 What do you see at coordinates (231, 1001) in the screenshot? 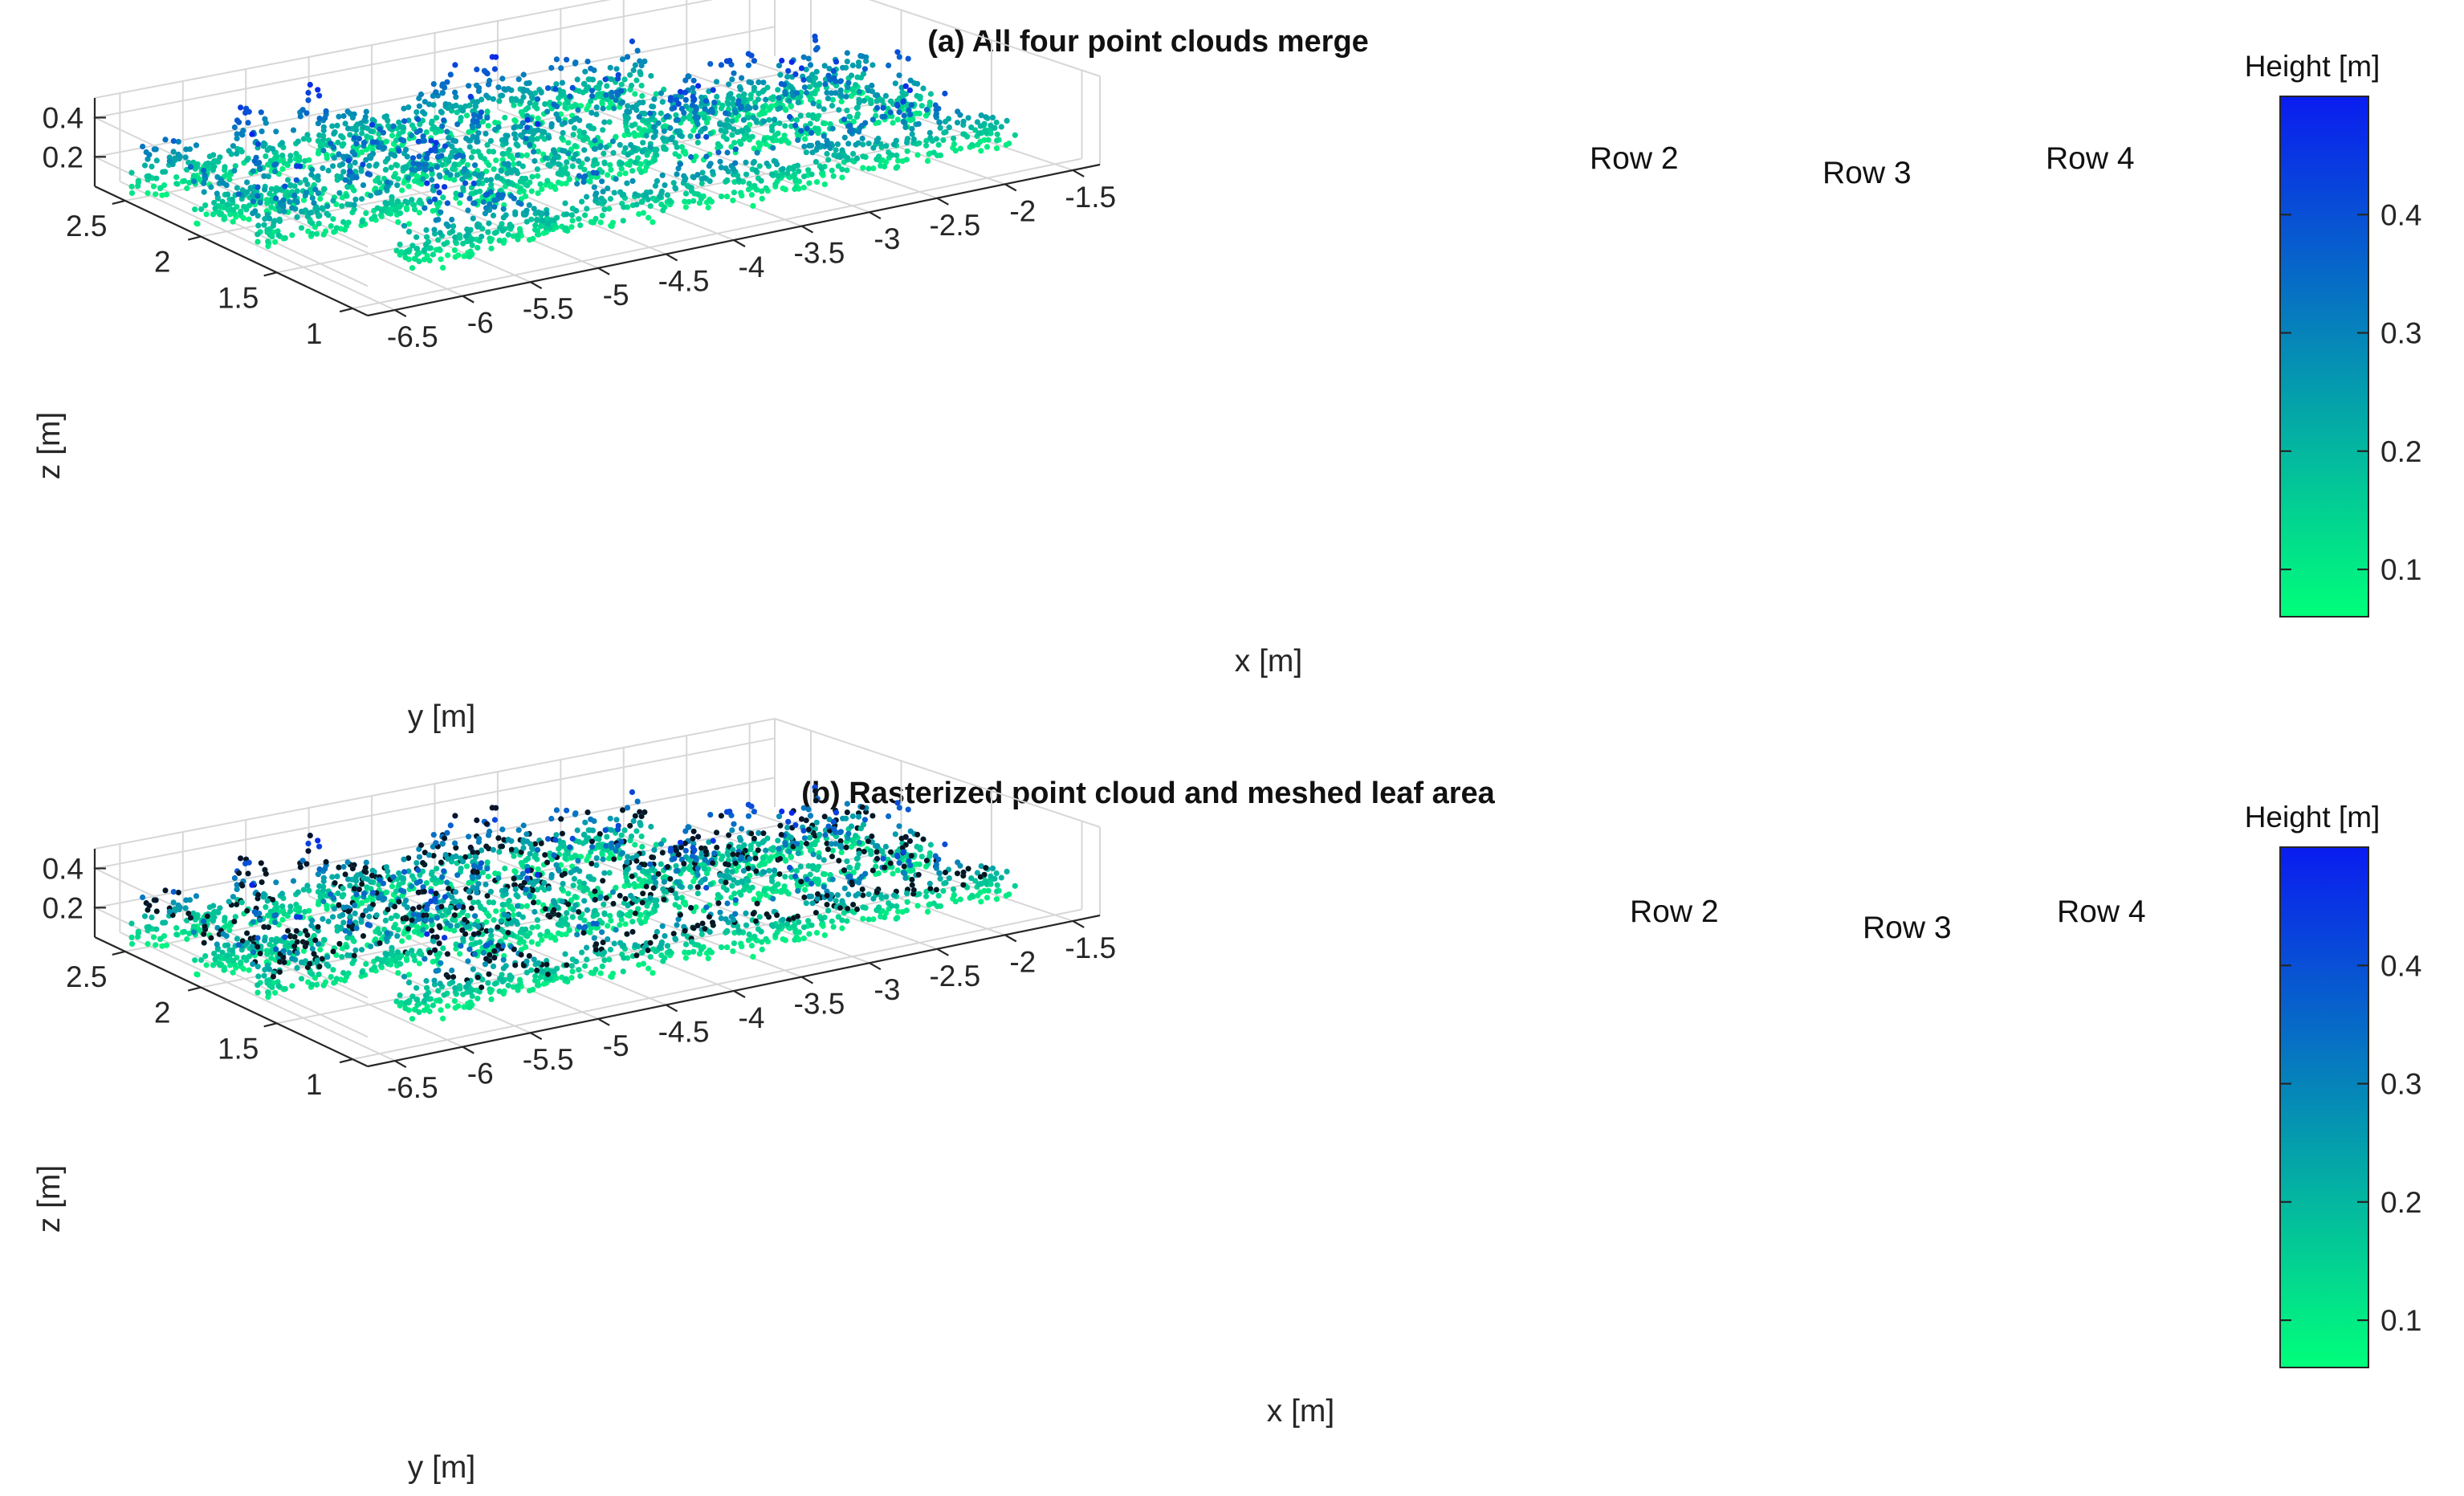
I see `y-axis-line` at bounding box center [231, 1001].